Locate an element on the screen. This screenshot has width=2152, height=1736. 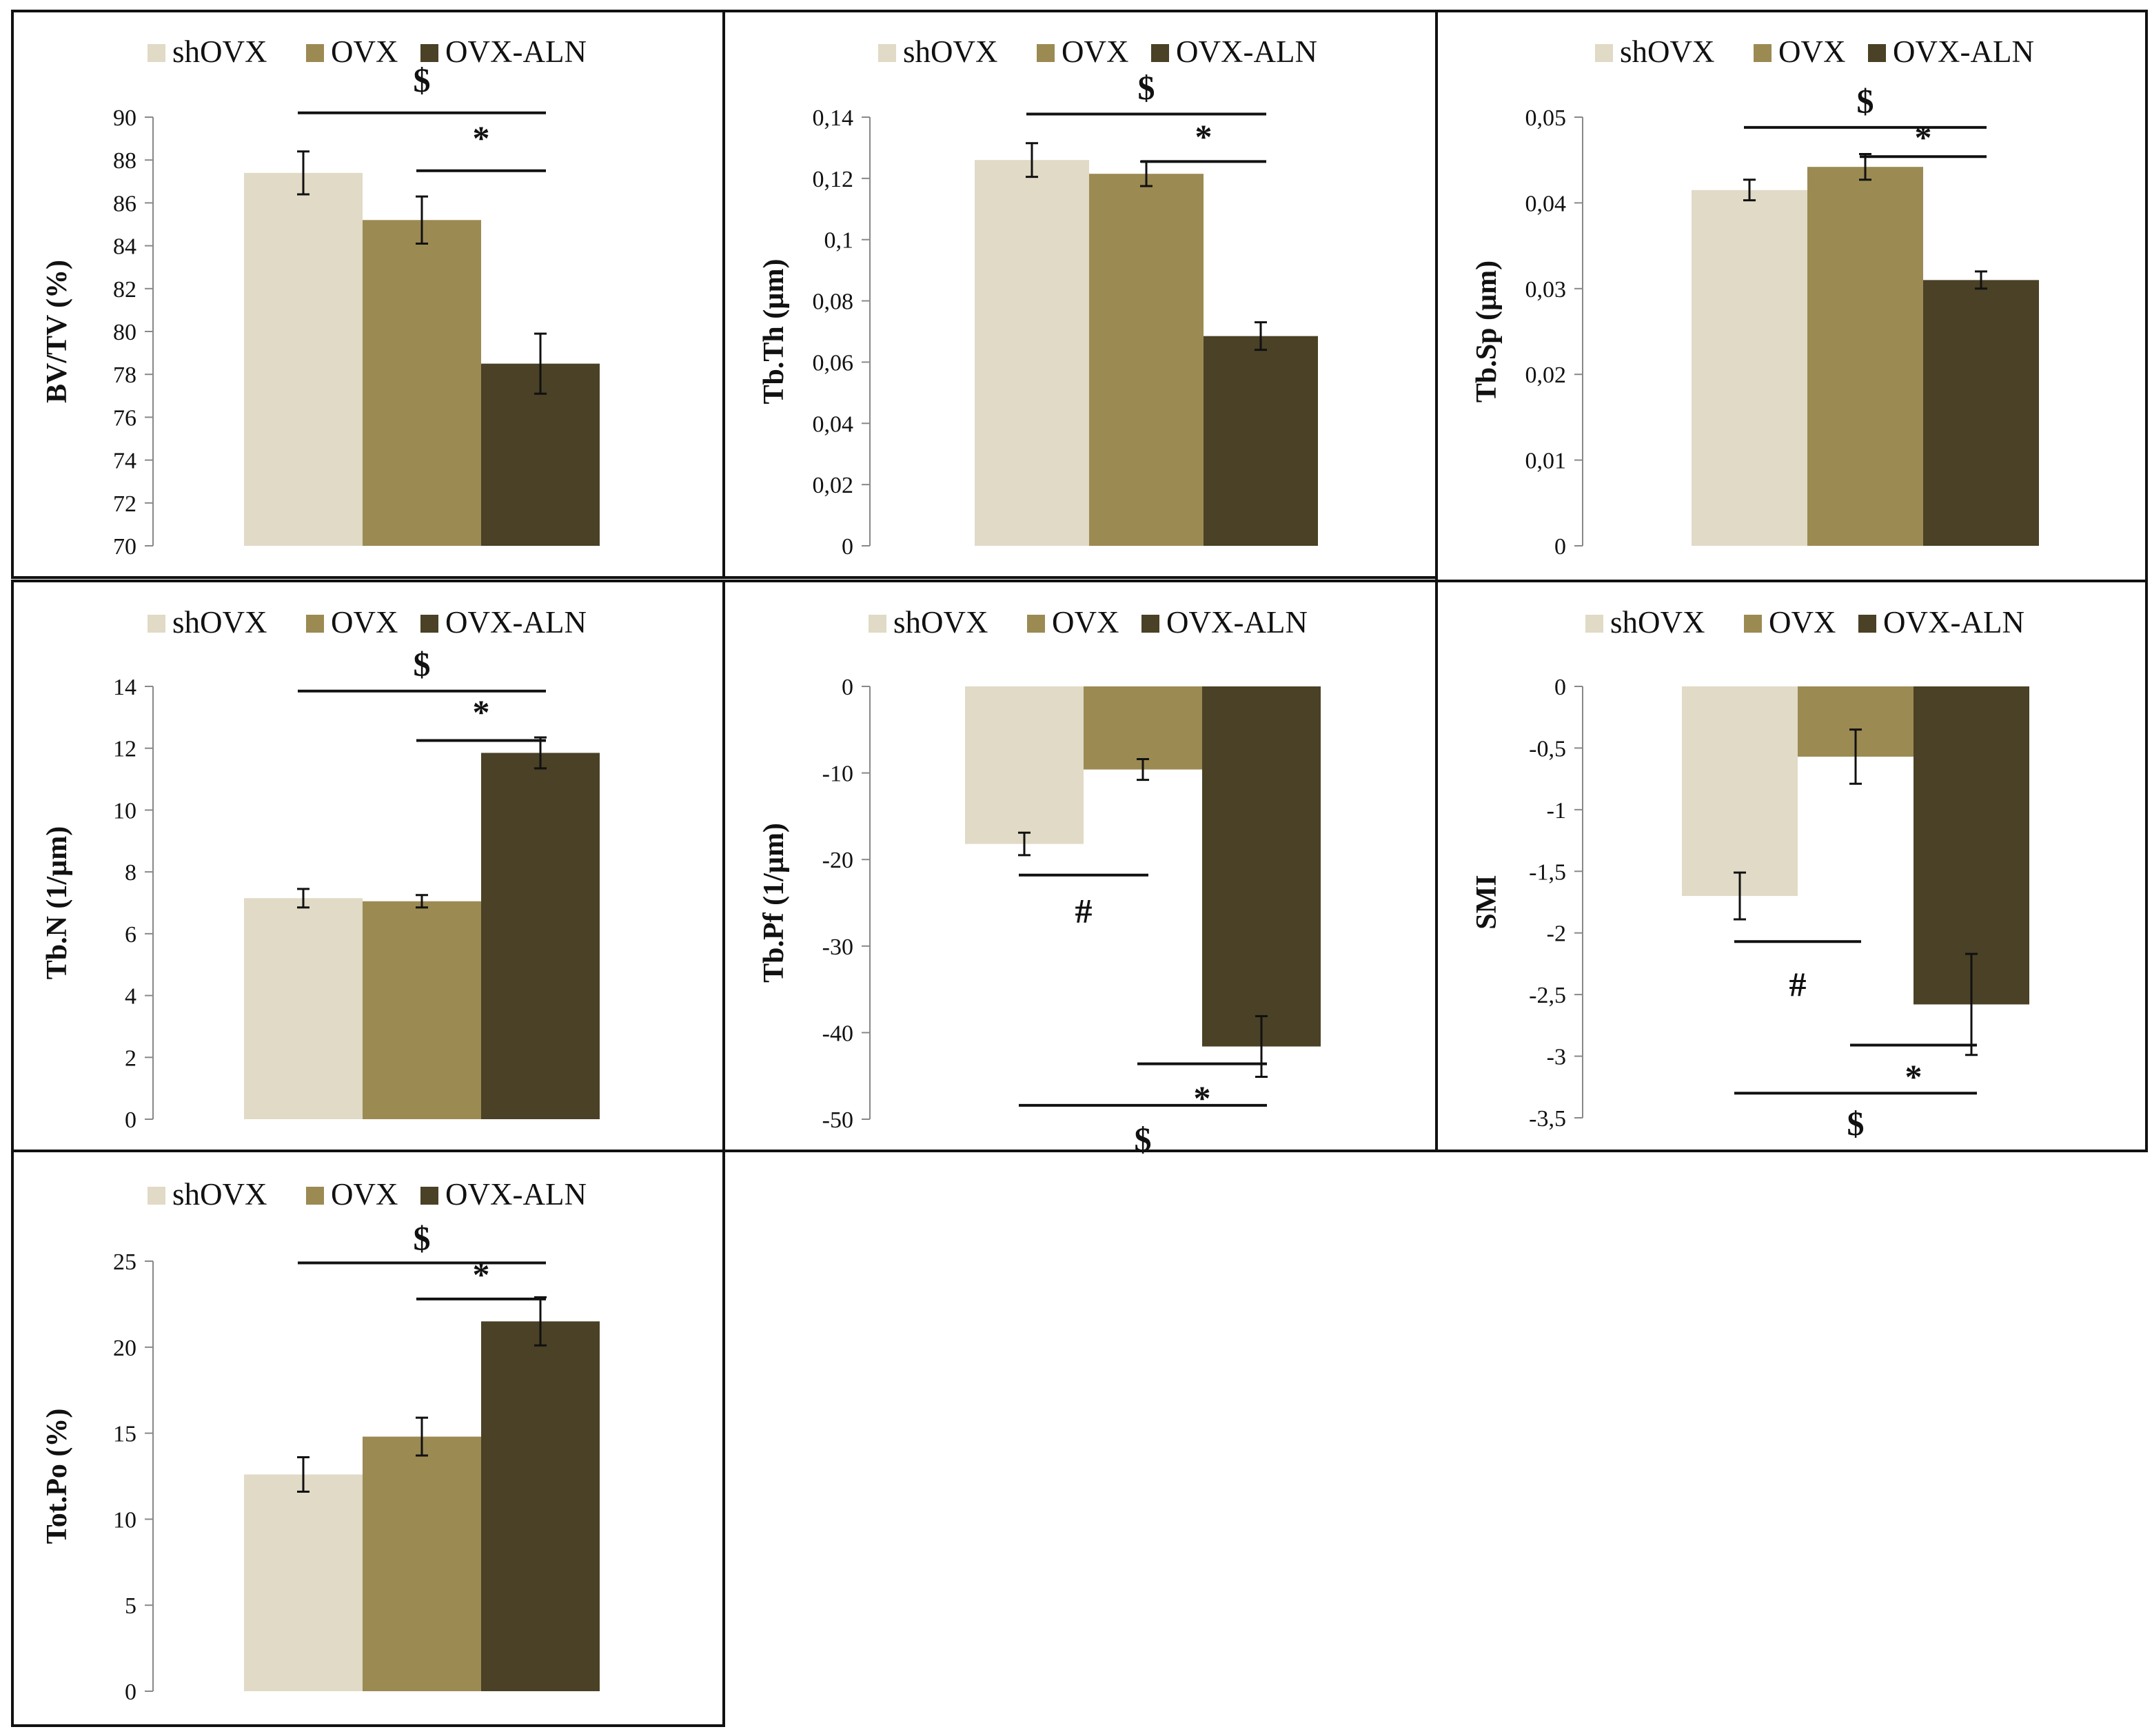
y-tick-label: 25 is located at coordinates (124, 1262).